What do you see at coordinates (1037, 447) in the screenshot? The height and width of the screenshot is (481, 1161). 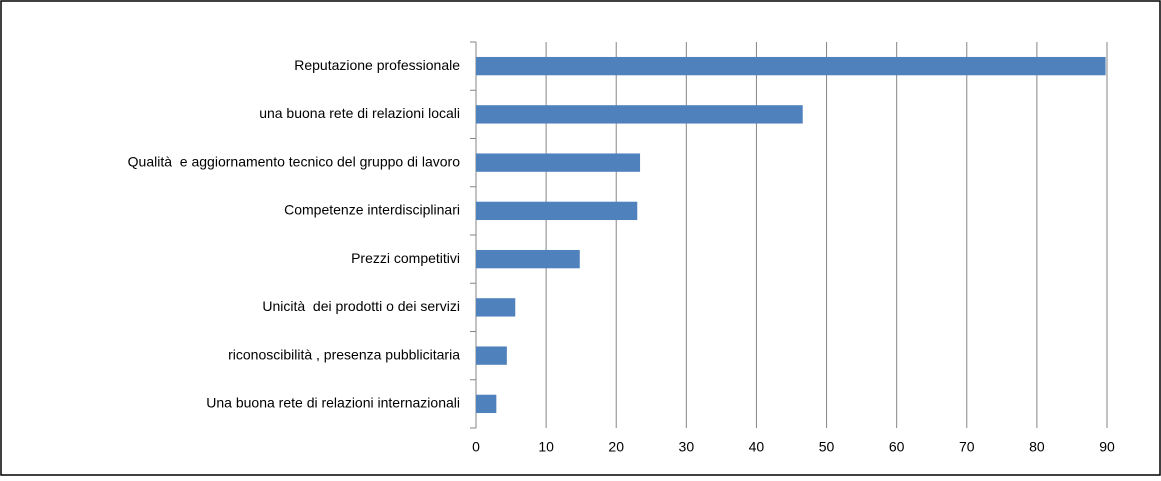 I see `x-tick-label: 80` at bounding box center [1037, 447].